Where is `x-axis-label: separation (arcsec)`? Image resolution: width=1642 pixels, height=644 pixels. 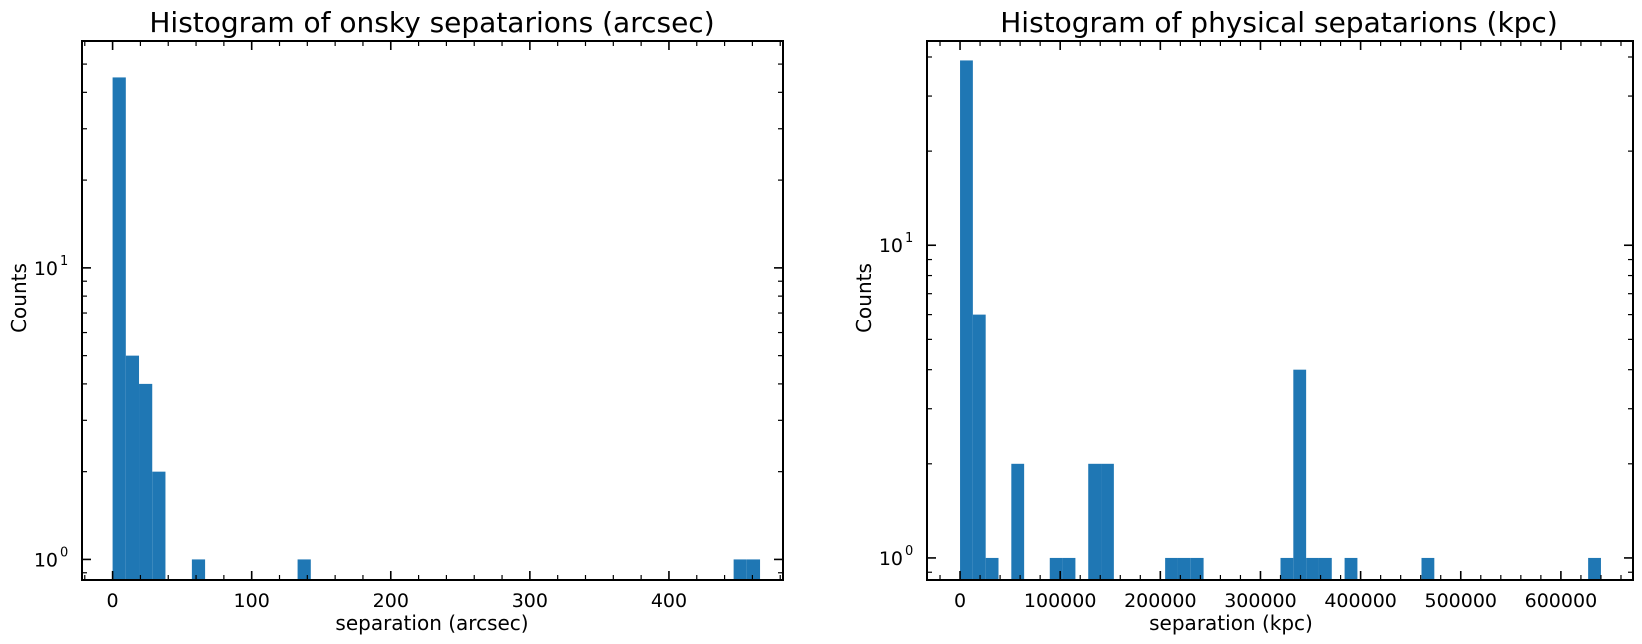
x-axis-label: separation (arcsec) is located at coordinates (431, 623).